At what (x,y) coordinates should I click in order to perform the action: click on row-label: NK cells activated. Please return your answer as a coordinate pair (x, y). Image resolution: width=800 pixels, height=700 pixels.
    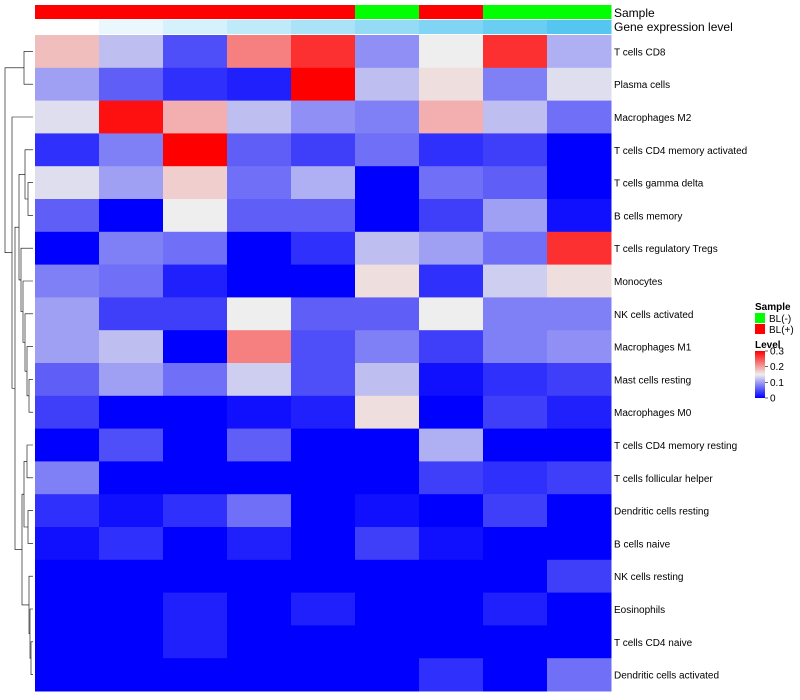
    Looking at the image, I should click on (653, 315).